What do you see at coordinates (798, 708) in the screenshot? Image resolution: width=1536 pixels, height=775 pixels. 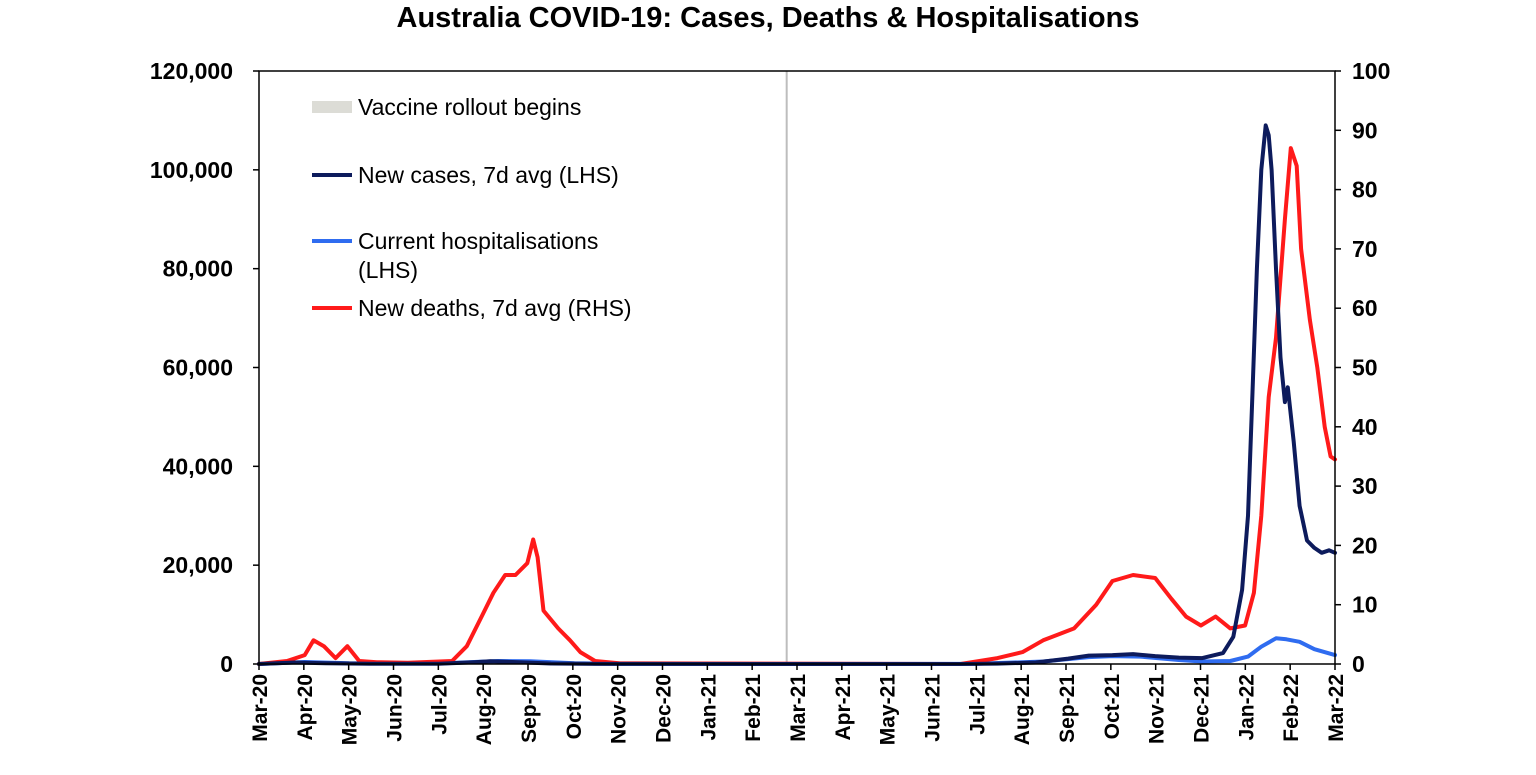 I see `x-tick-label: Mar-21` at bounding box center [798, 708].